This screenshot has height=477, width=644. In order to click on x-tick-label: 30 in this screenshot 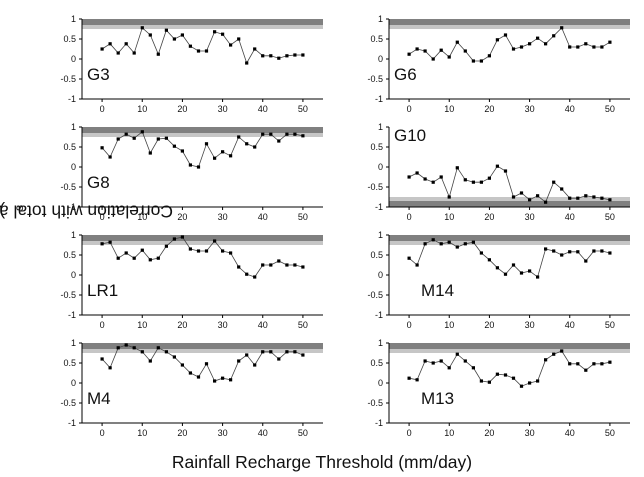, I will do `click(530, 433)`.